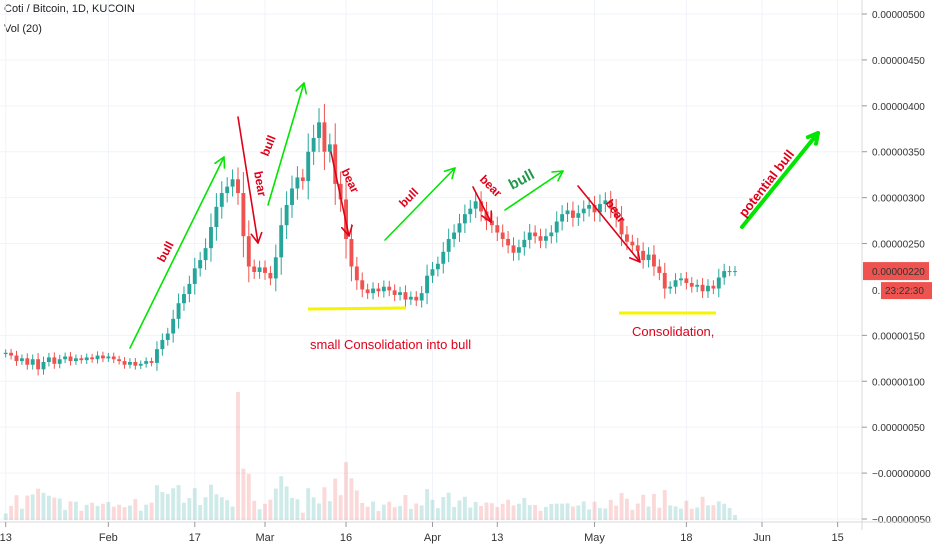 The image size is (932, 550). What do you see at coordinates (69, 9) in the screenshot?
I see `symbol-title: Coti / Bitcoin, 1D, KUCOIN` at bounding box center [69, 9].